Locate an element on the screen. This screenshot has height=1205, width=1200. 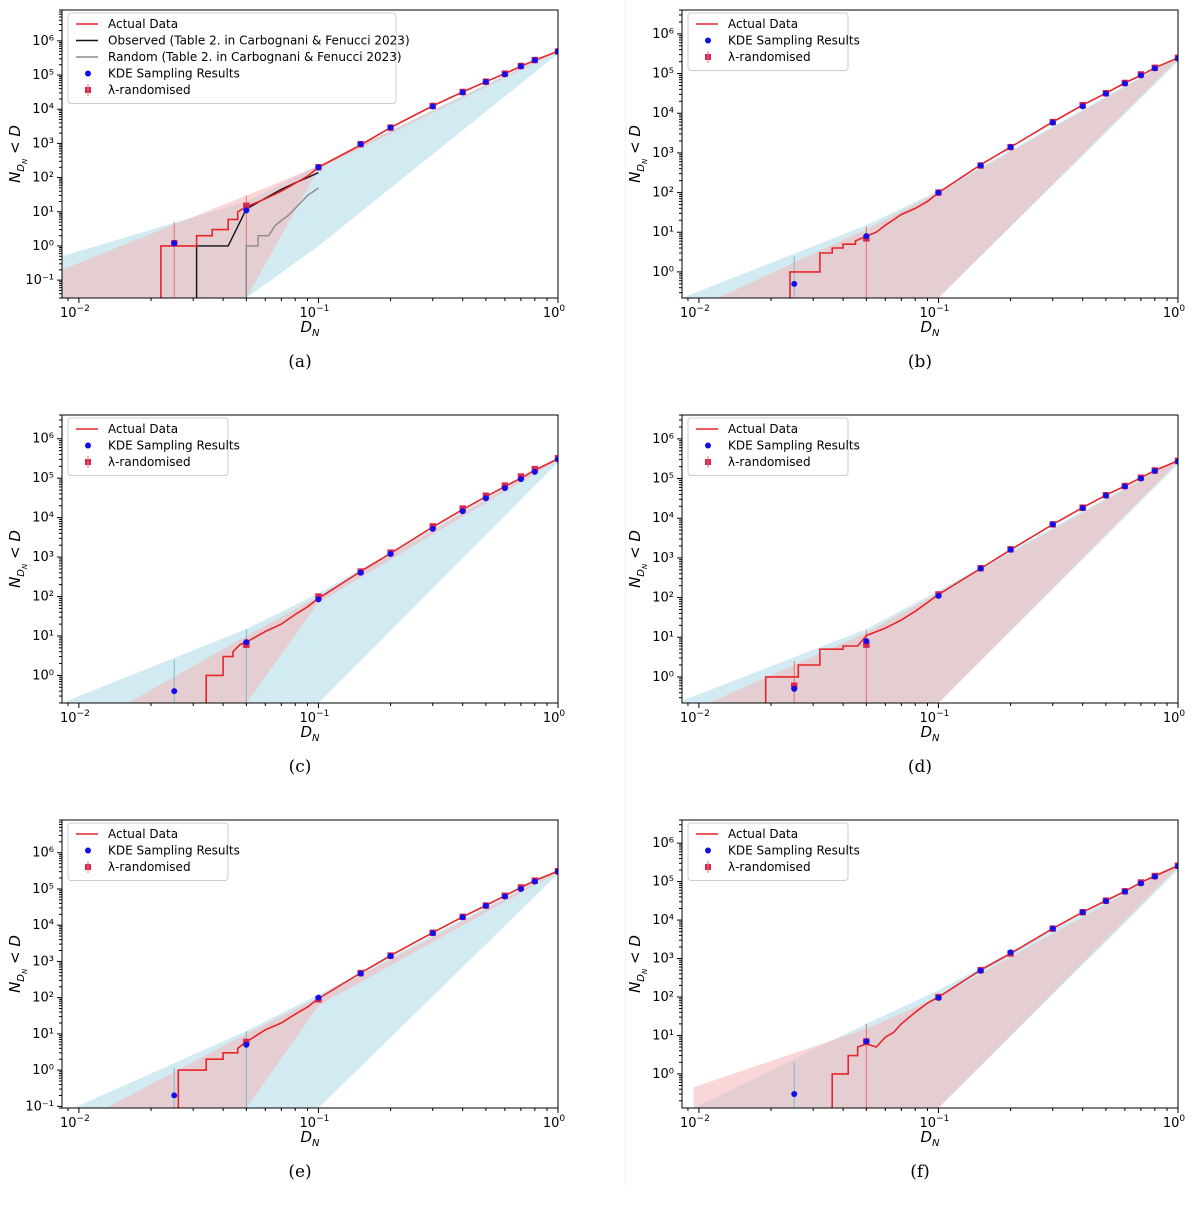
caption-b: (b) is located at coordinates (920, 362).